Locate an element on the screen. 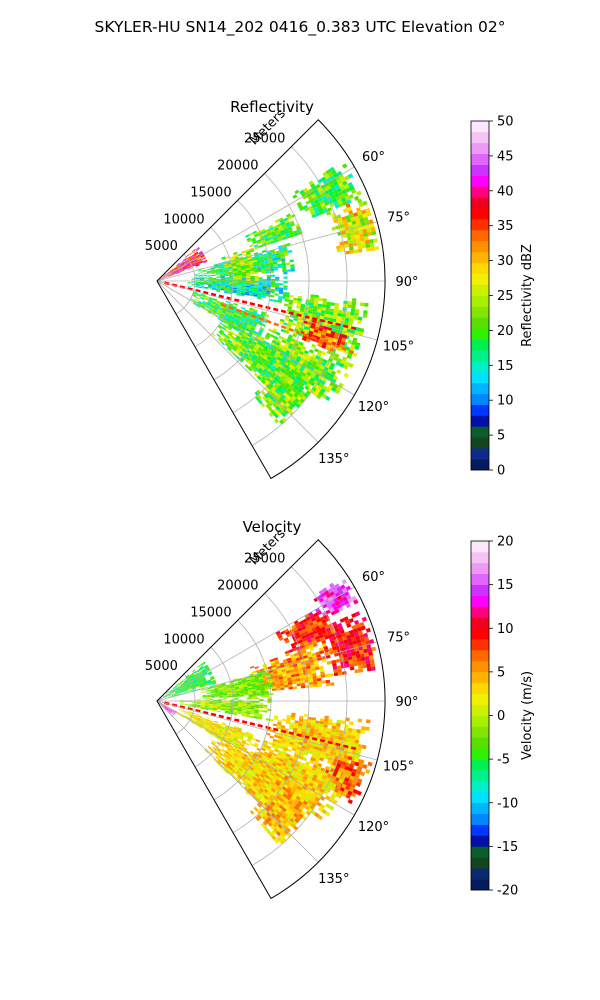 Image resolution: width=600 pixels, height=1000 pixels. velocity-colorbar-swatch is located at coordinates (480, 677).